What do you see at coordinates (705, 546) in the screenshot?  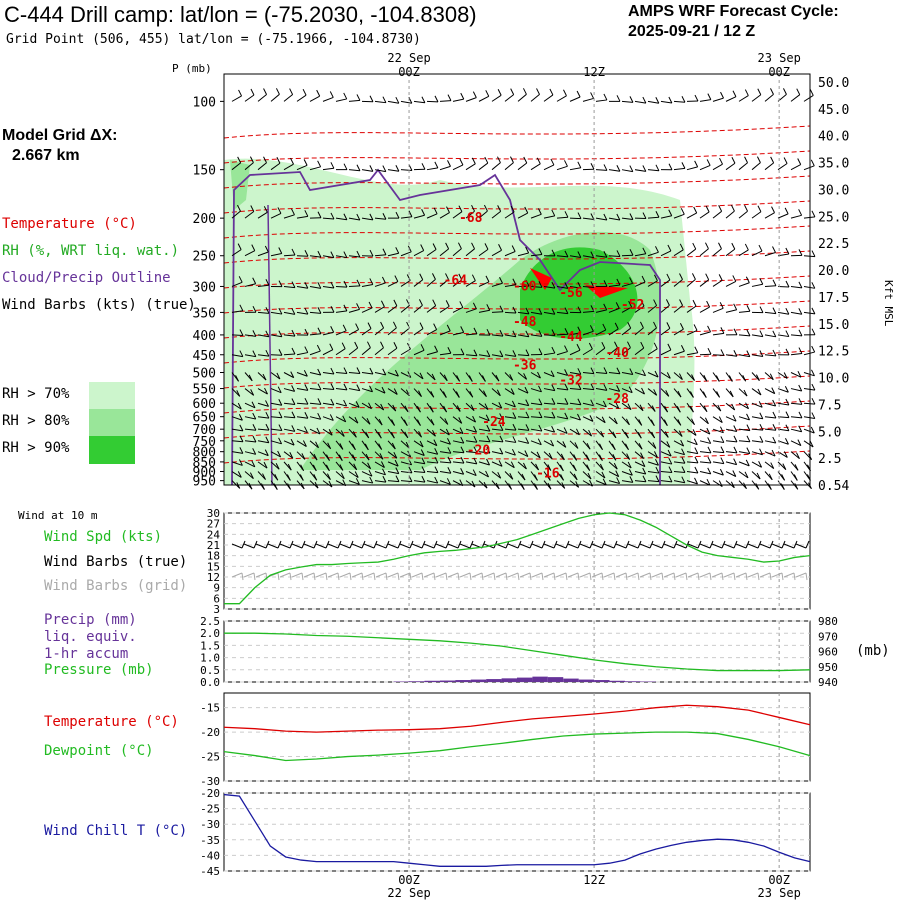 I see `true-wind-barb` at bounding box center [705, 546].